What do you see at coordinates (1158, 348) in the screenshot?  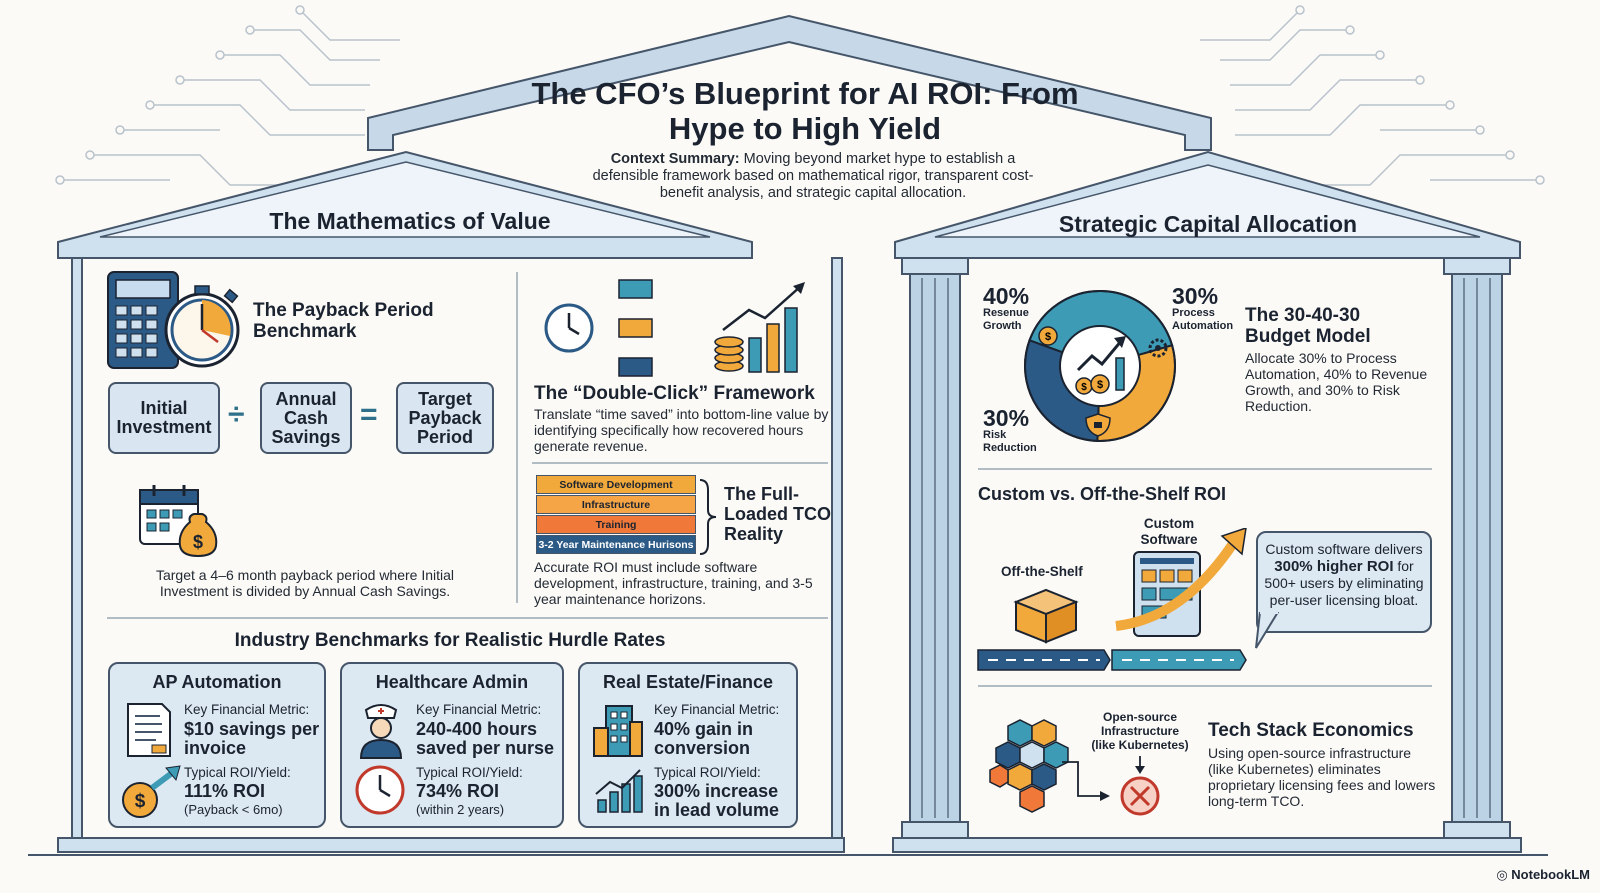 I see `gear-icon` at bounding box center [1158, 348].